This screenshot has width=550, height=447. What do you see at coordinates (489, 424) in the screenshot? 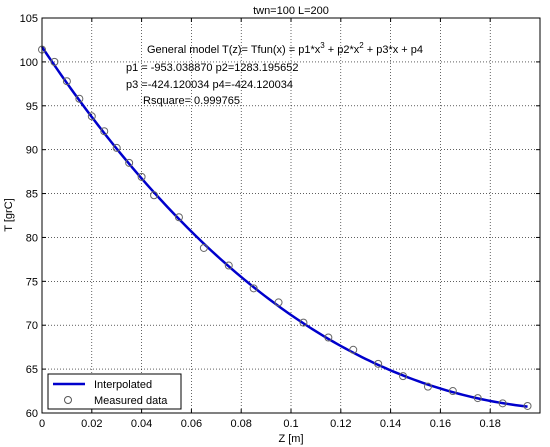
I see `x-tick-label: 0.18` at bounding box center [489, 424].